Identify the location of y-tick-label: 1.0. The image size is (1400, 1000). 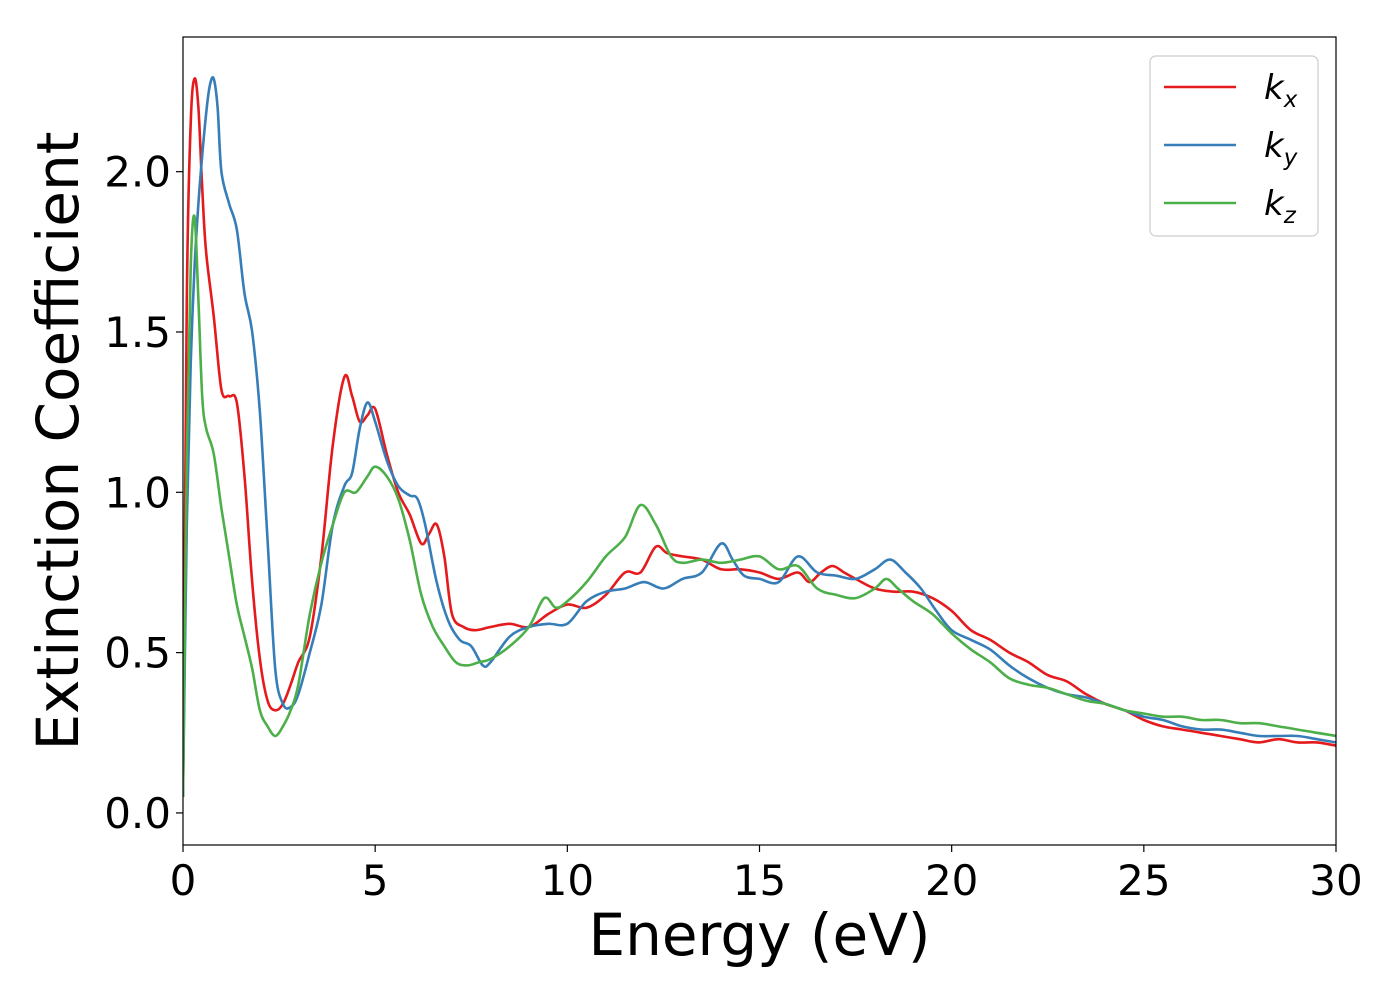
(137, 492).